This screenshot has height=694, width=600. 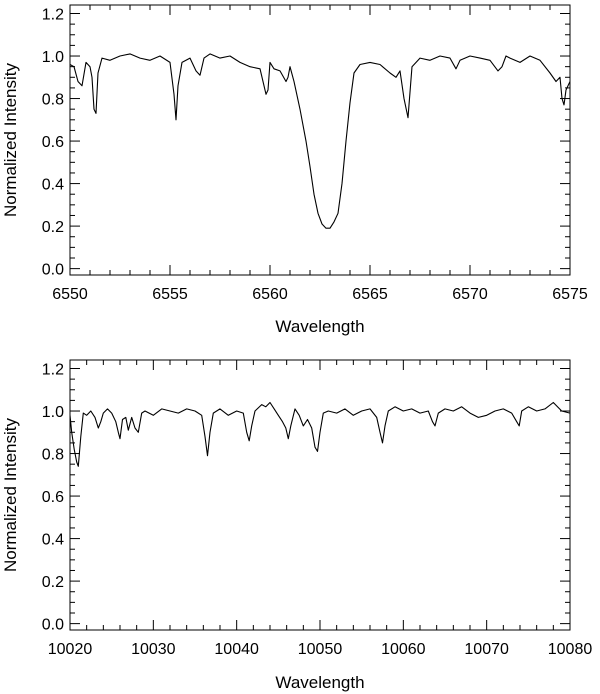 What do you see at coordinates (320, 294) in the screenshot?
I see `x-tick-labels: 6550 6555 6560 6565 6570 6575` at bounding box center [320, 294].